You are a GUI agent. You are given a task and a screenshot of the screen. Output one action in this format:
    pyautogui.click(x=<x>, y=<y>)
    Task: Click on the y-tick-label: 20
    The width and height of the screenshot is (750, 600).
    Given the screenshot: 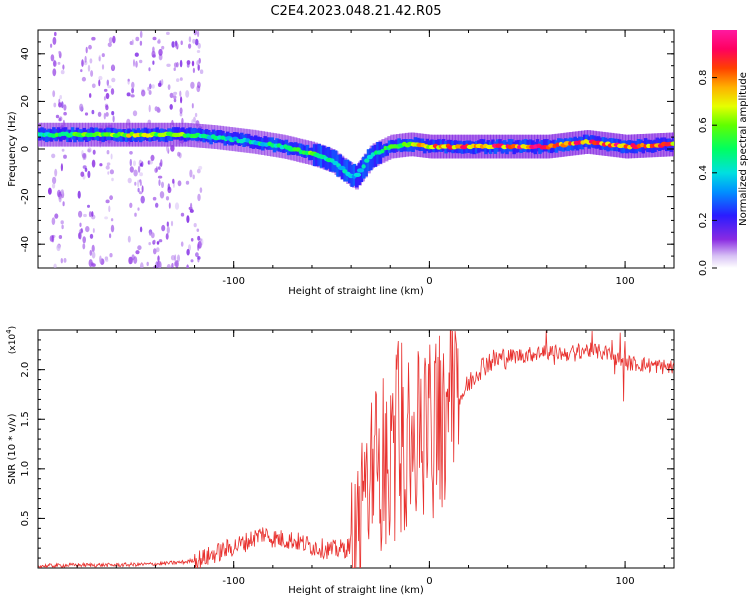 What is the action you would take?
    pyautogui.click(x=25, y=101)
    